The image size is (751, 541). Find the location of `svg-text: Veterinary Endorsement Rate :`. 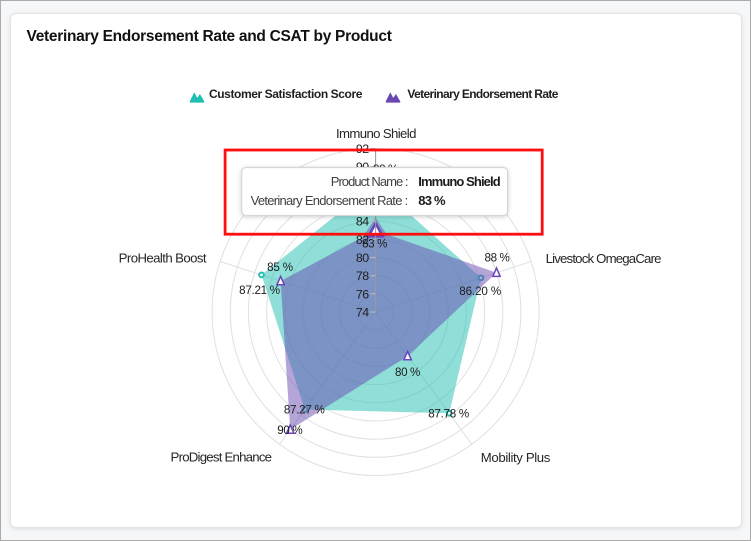

svg-text: Veterinary Endorsement Rate : is located at coordinates (329, 200).